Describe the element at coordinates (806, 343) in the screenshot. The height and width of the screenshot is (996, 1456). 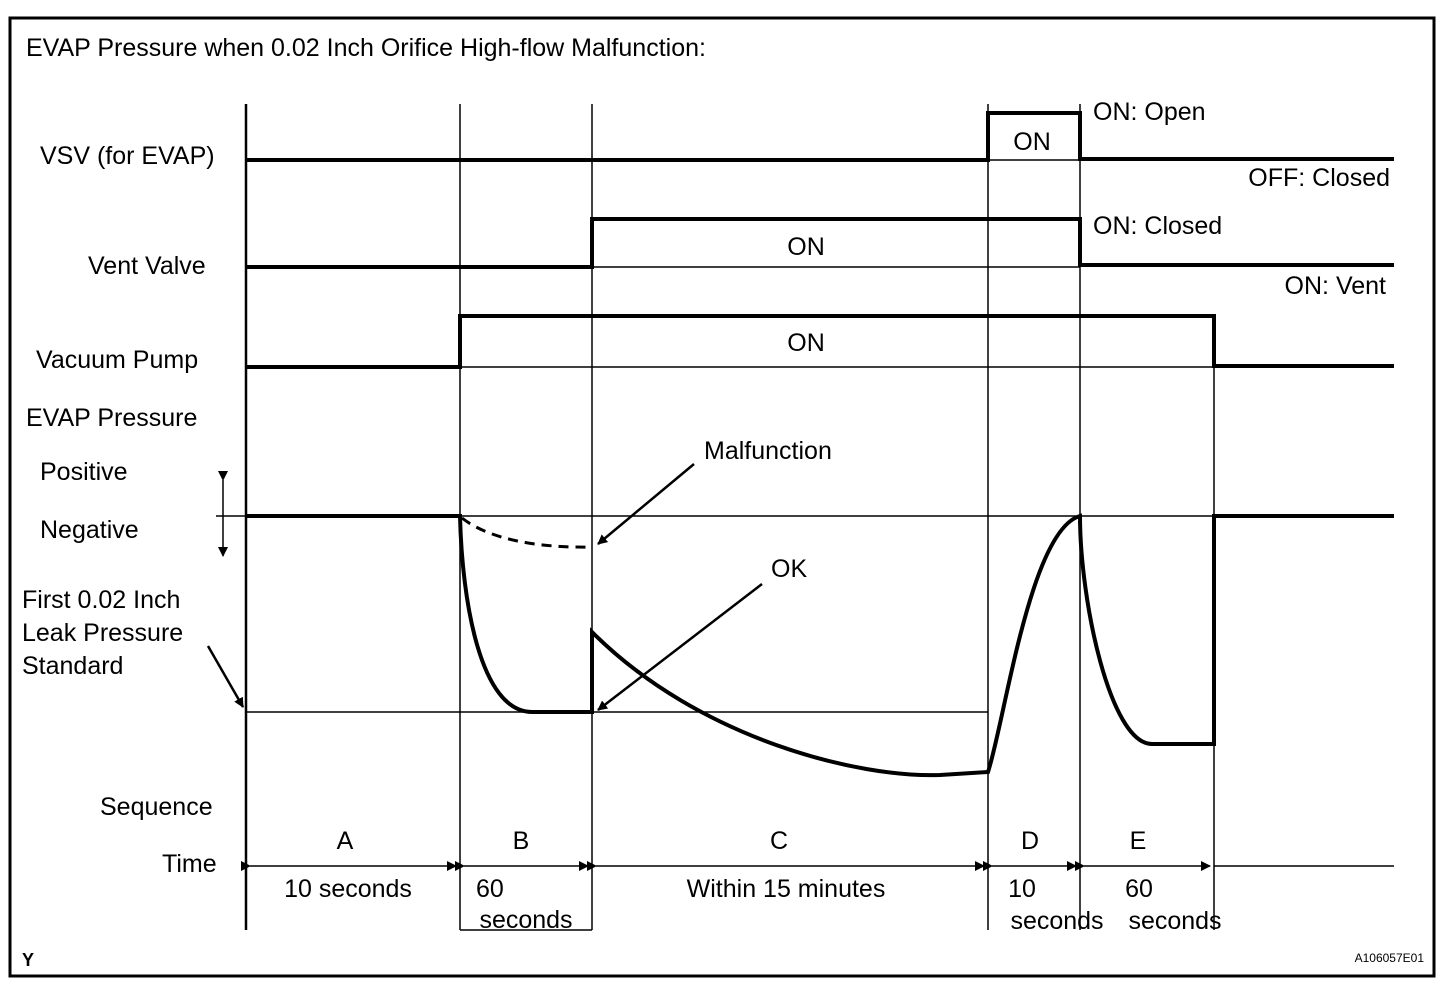
I see `vacuum-pump-on-text: ON` at that location.